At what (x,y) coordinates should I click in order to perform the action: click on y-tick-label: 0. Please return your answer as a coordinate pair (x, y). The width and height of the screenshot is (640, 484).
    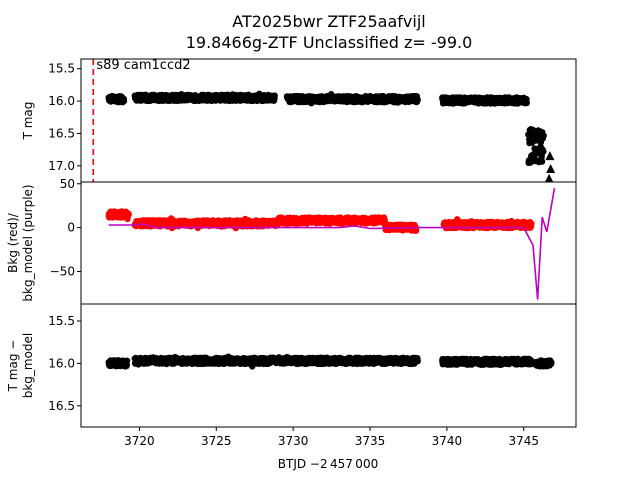
    Looking at the image, I should click on (71, 228).